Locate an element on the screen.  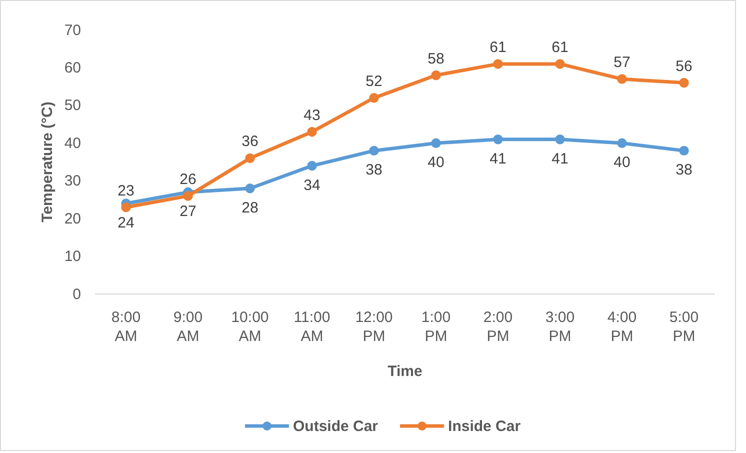
data-label: 34 is located at coordinates (312, 185).